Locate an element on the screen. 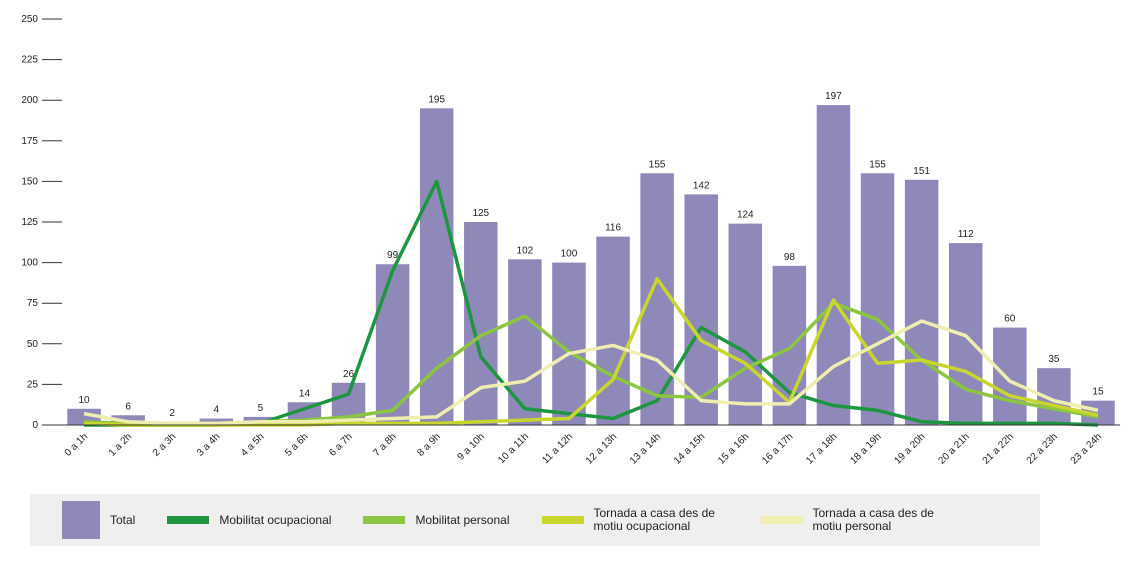 The image size is (1132, 562). value-label: 60 is located at coordinates (1010, 319).